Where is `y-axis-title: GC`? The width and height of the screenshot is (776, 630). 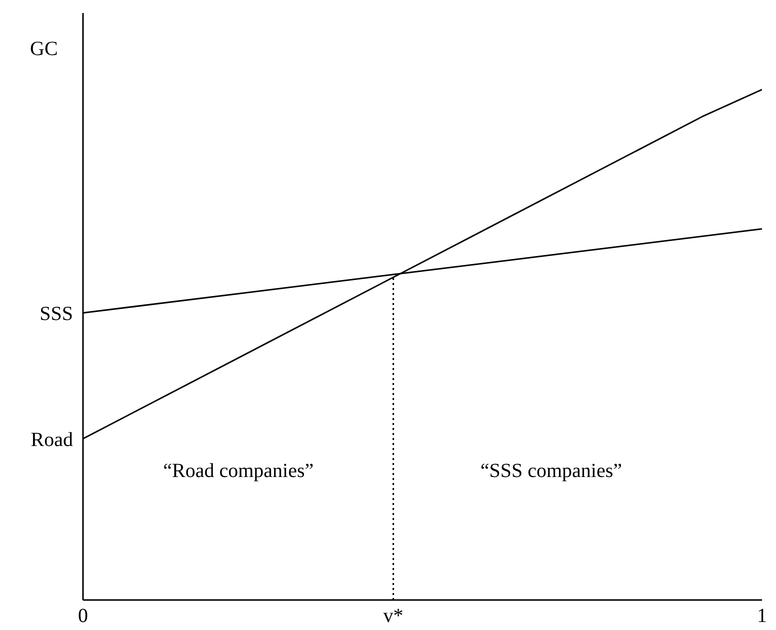 y-axis-title: GC is located at coordinates (44, 49).